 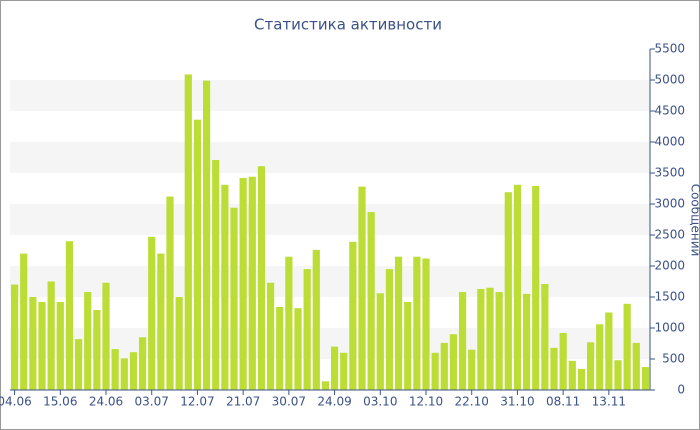 What do you see at coordinates (334, 402) in the screenshot?
I see `x-tick-label: 24.09` at bounding box center [334, 402].